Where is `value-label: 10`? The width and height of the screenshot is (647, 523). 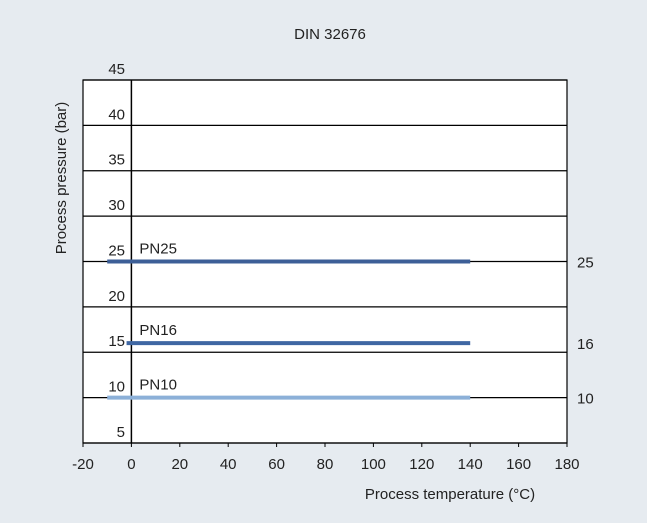
value-label: 10 is located at coordinates (585, 399).